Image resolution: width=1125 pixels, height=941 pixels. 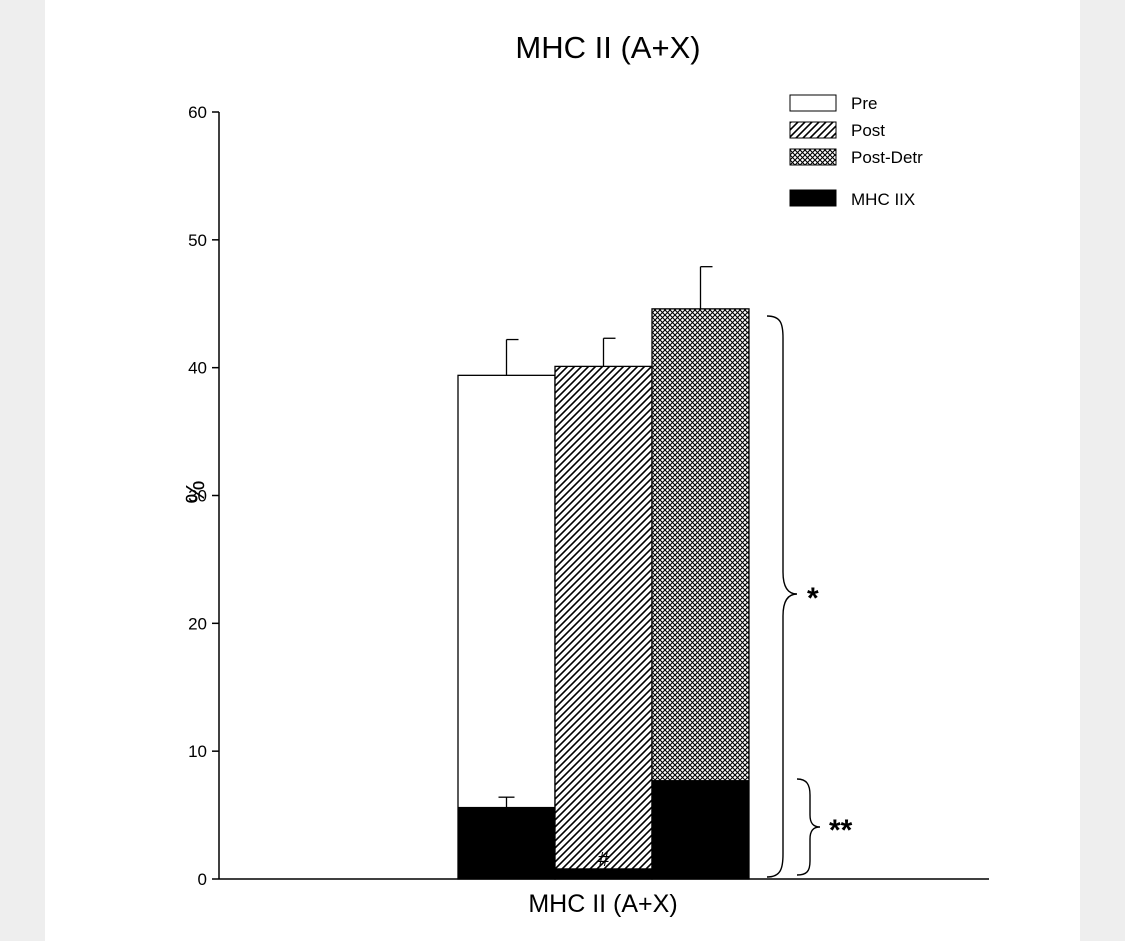 What do you see at coordinates (506, 843) in the screenshot?
I see `bar-iix-pre` at bounding box center [506, 843].